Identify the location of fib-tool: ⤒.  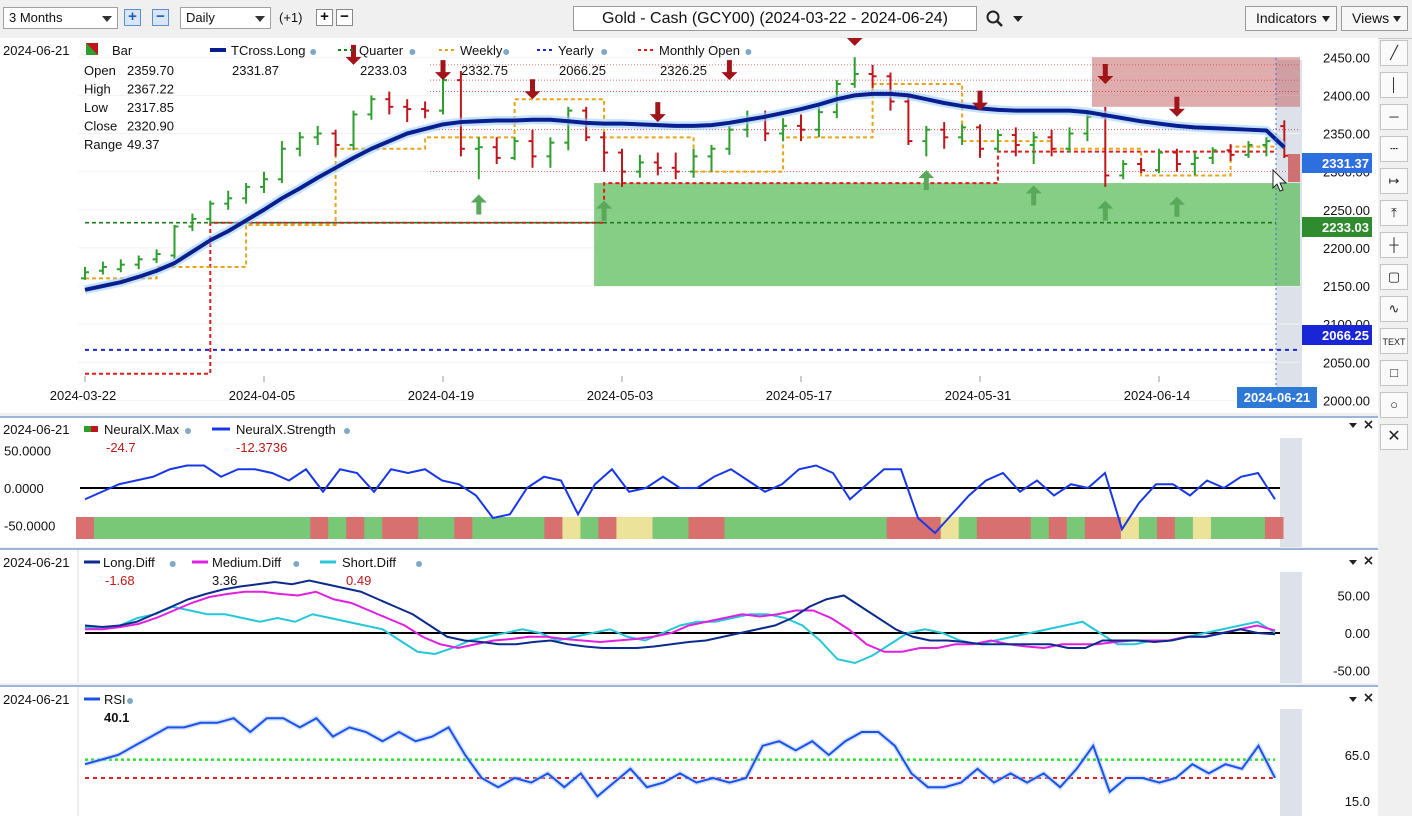
(1394, 213).